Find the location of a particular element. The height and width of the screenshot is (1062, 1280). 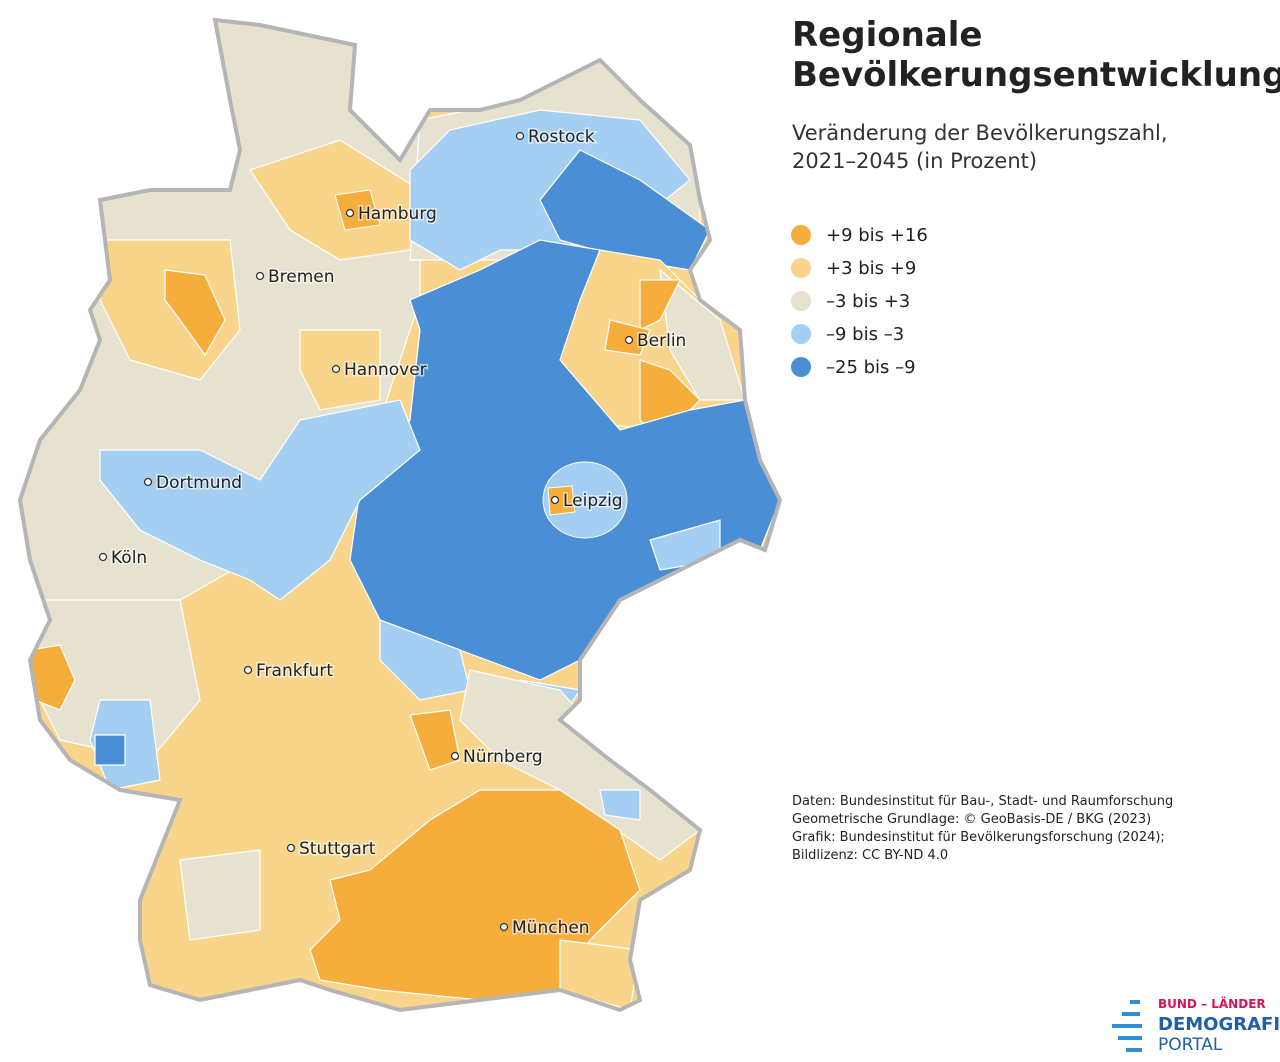

logo-text: BUND – LÄNDER is located at coordinates (1212, 1003).